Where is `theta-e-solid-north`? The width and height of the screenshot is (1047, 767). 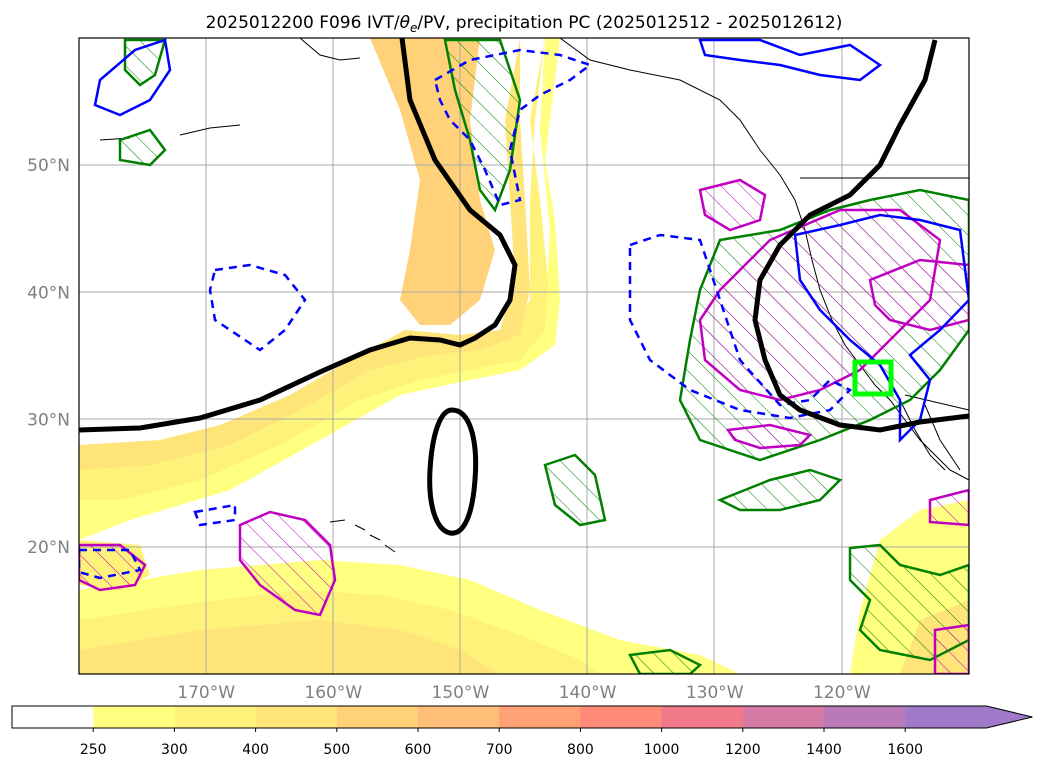 theta-e-solid-north is located at coordinates (790, 60).